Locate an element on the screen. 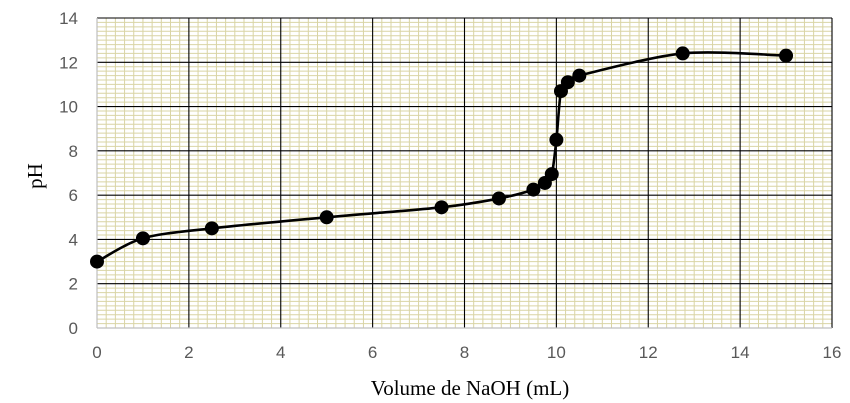 Image resolution: width=850 pixels, height=403 pixels. y-tick-label: 2 is located at coordinates (73, 284).